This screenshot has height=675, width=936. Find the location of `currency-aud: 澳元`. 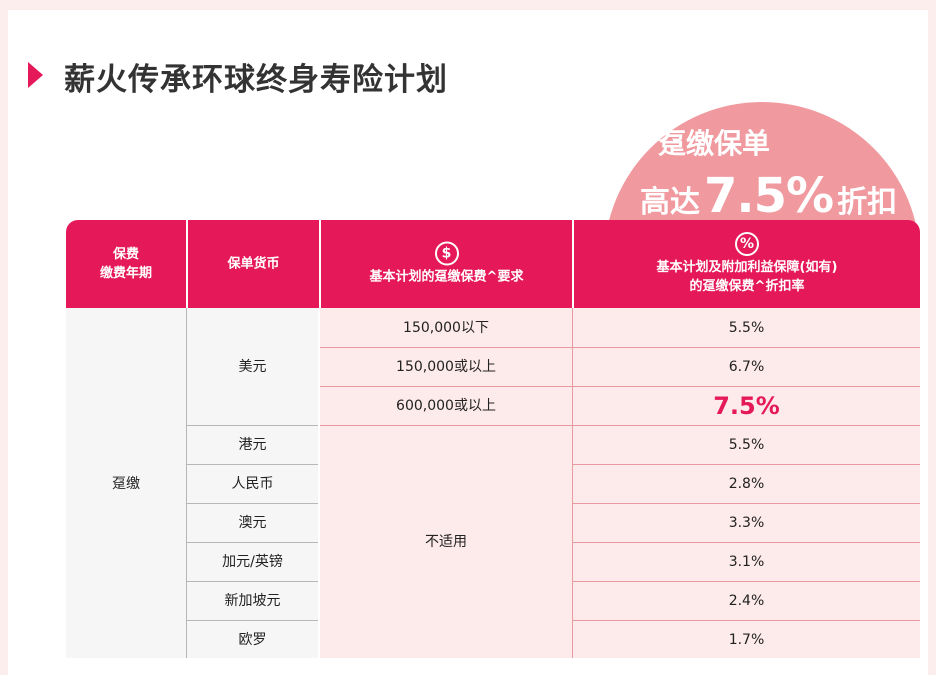

currency-aud: 澳元 is located at coordinates (252, 523).